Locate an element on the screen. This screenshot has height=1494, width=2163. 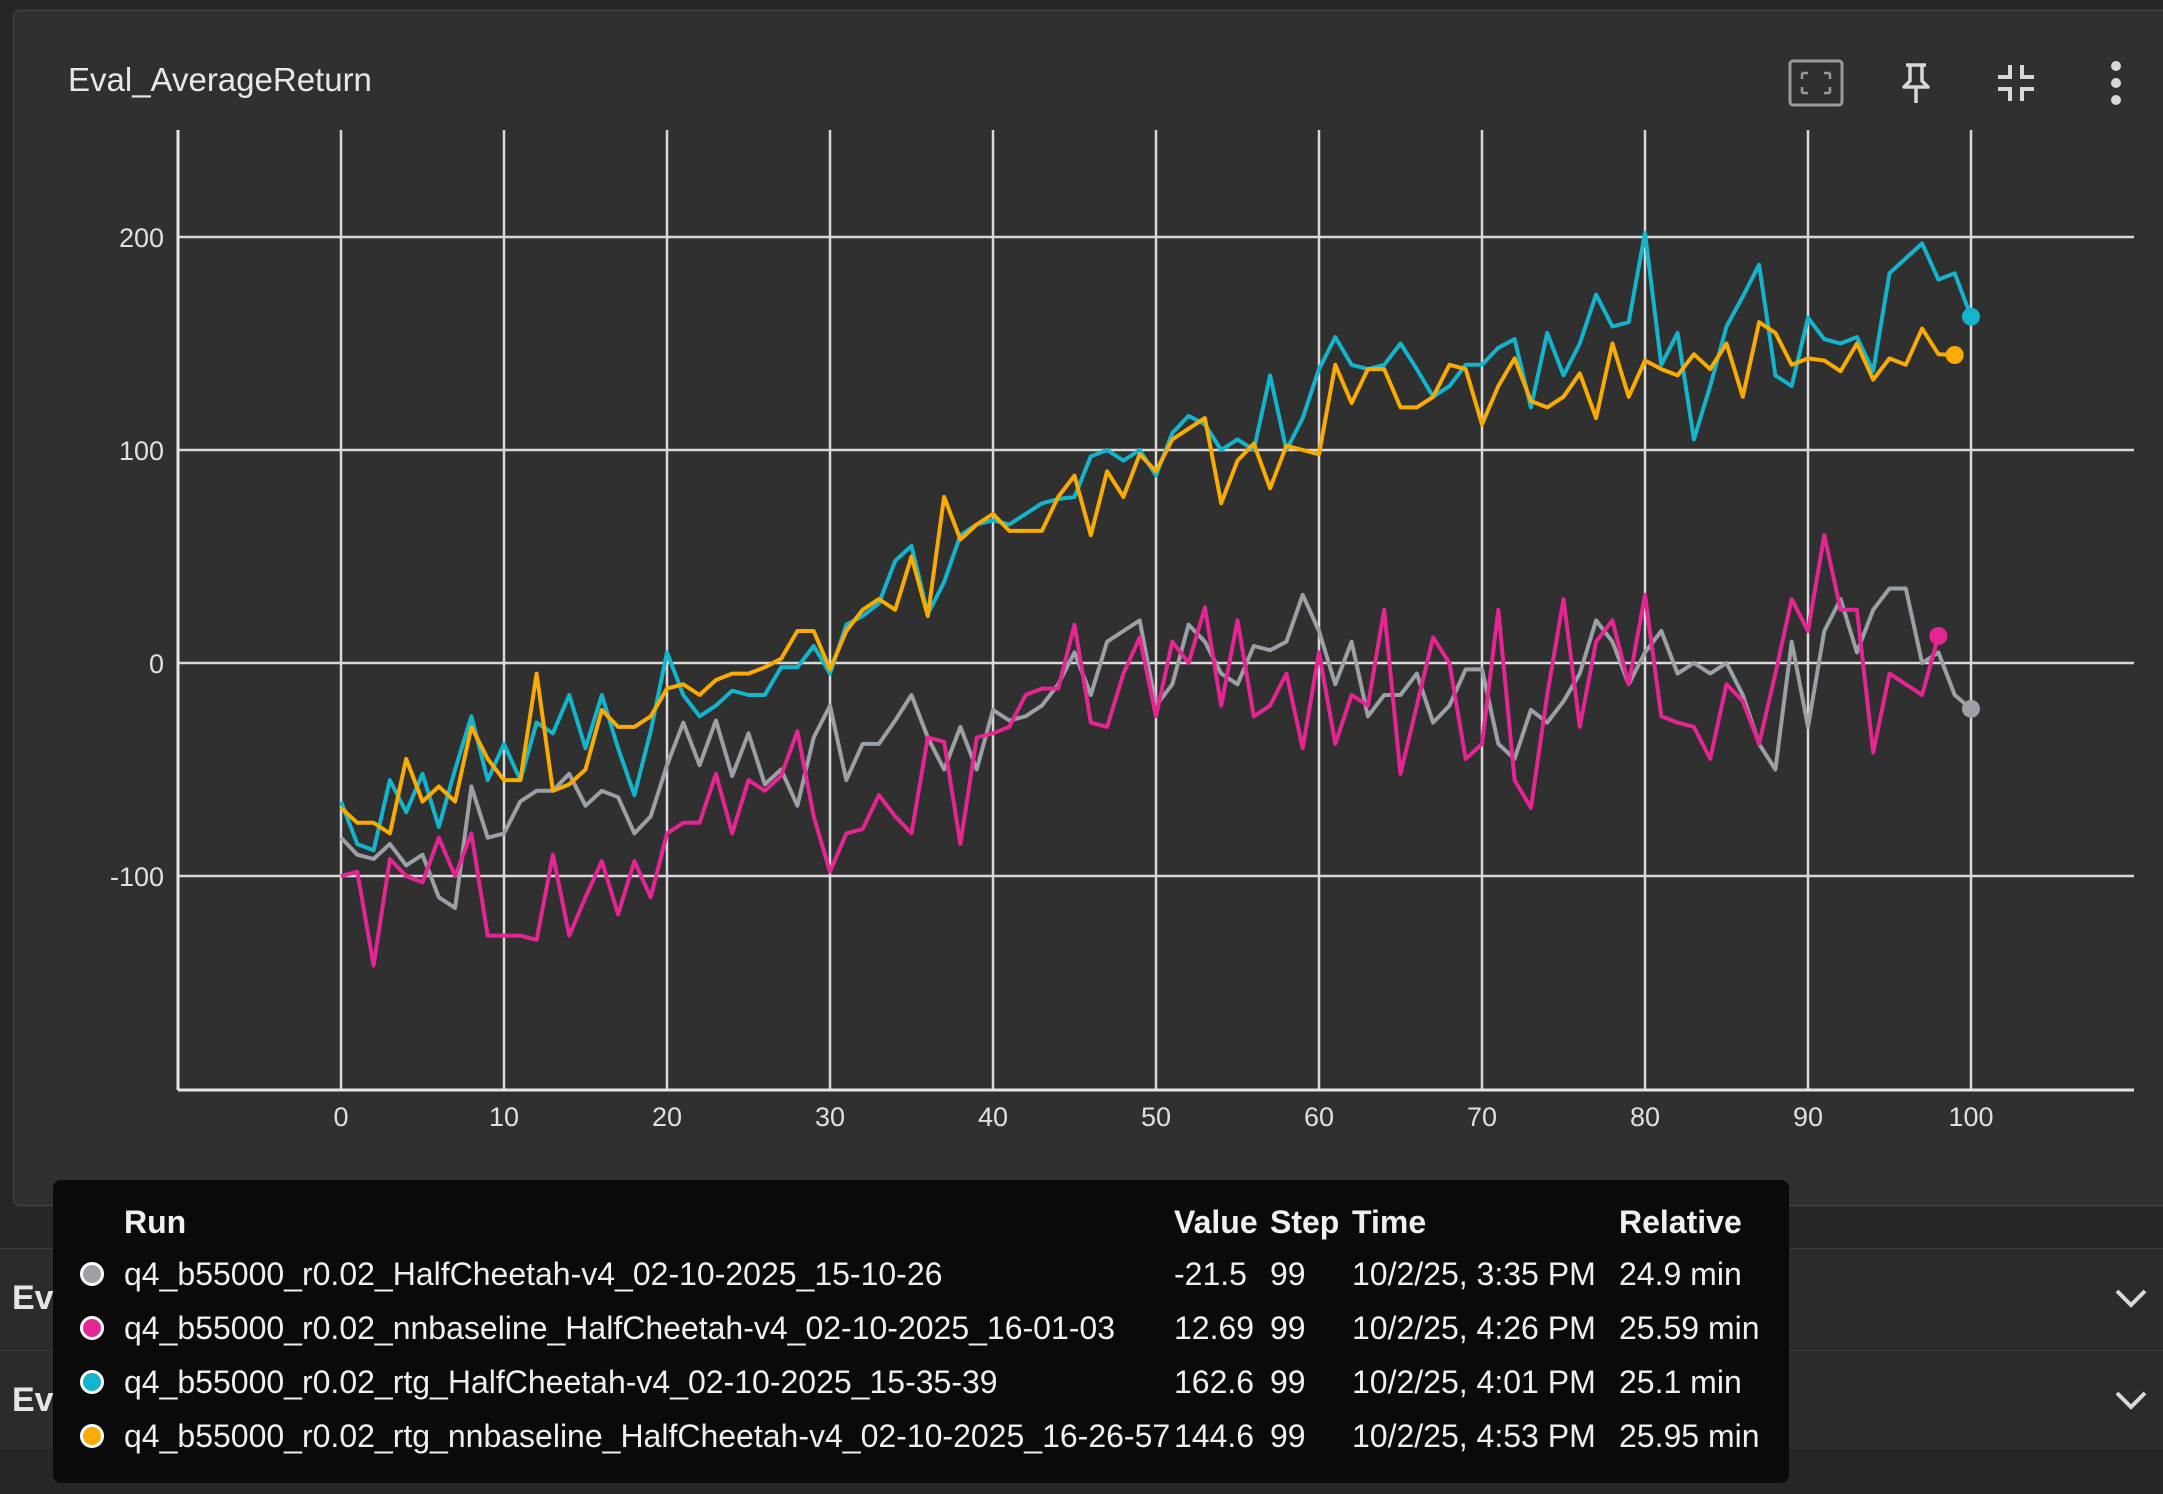
x-tick-label: 60 is located at coordinates (1319, 1117).